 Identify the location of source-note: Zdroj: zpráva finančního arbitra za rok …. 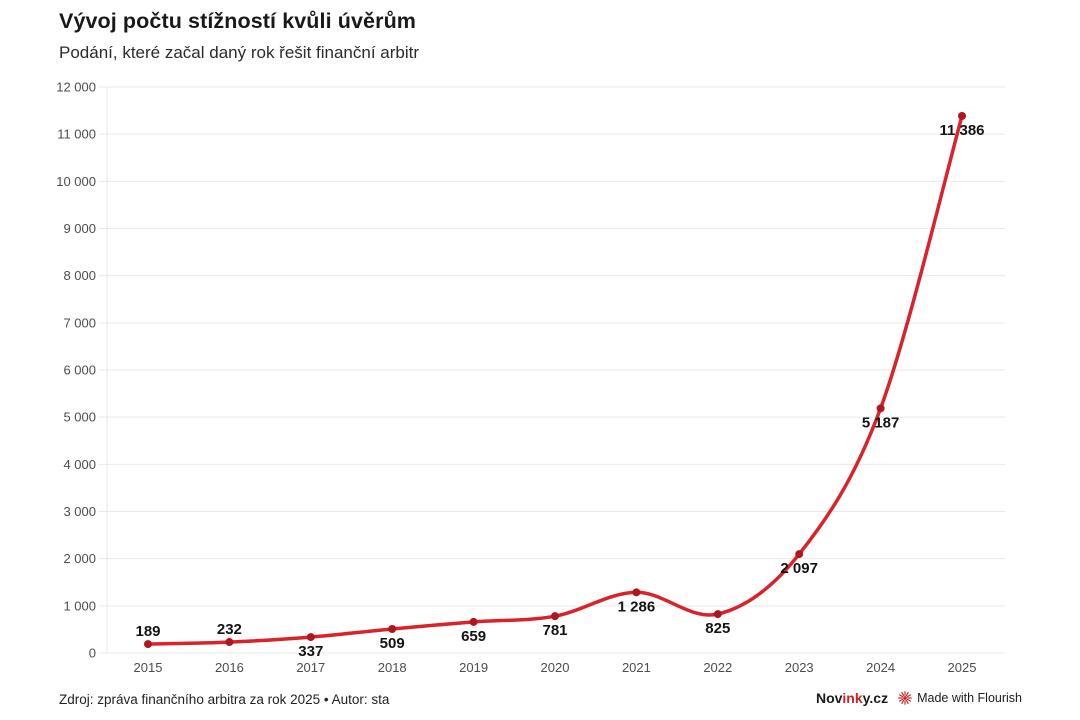
(224, 699).